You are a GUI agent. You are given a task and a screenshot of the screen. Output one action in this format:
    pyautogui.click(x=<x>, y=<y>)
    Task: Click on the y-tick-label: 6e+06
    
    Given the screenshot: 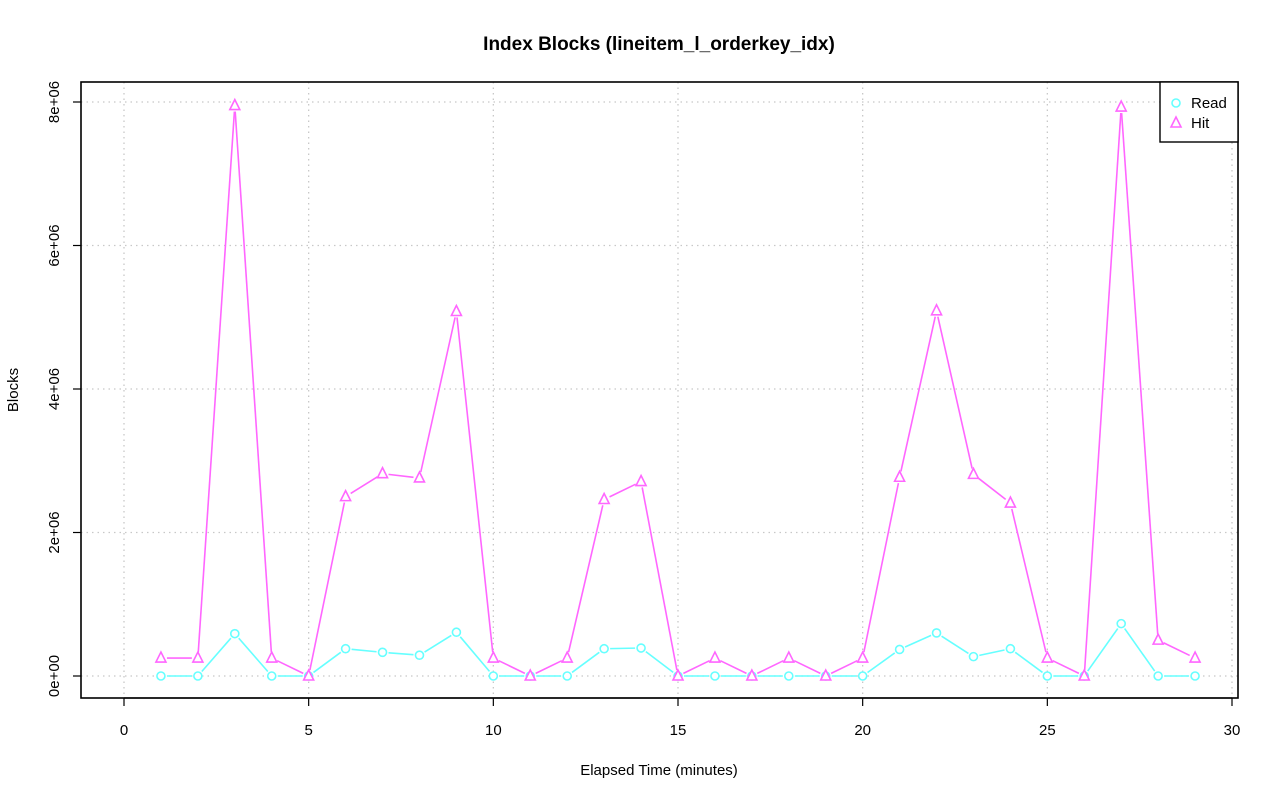 What is the action you would take?
    pyautogui.click(x=54, y=245)
    